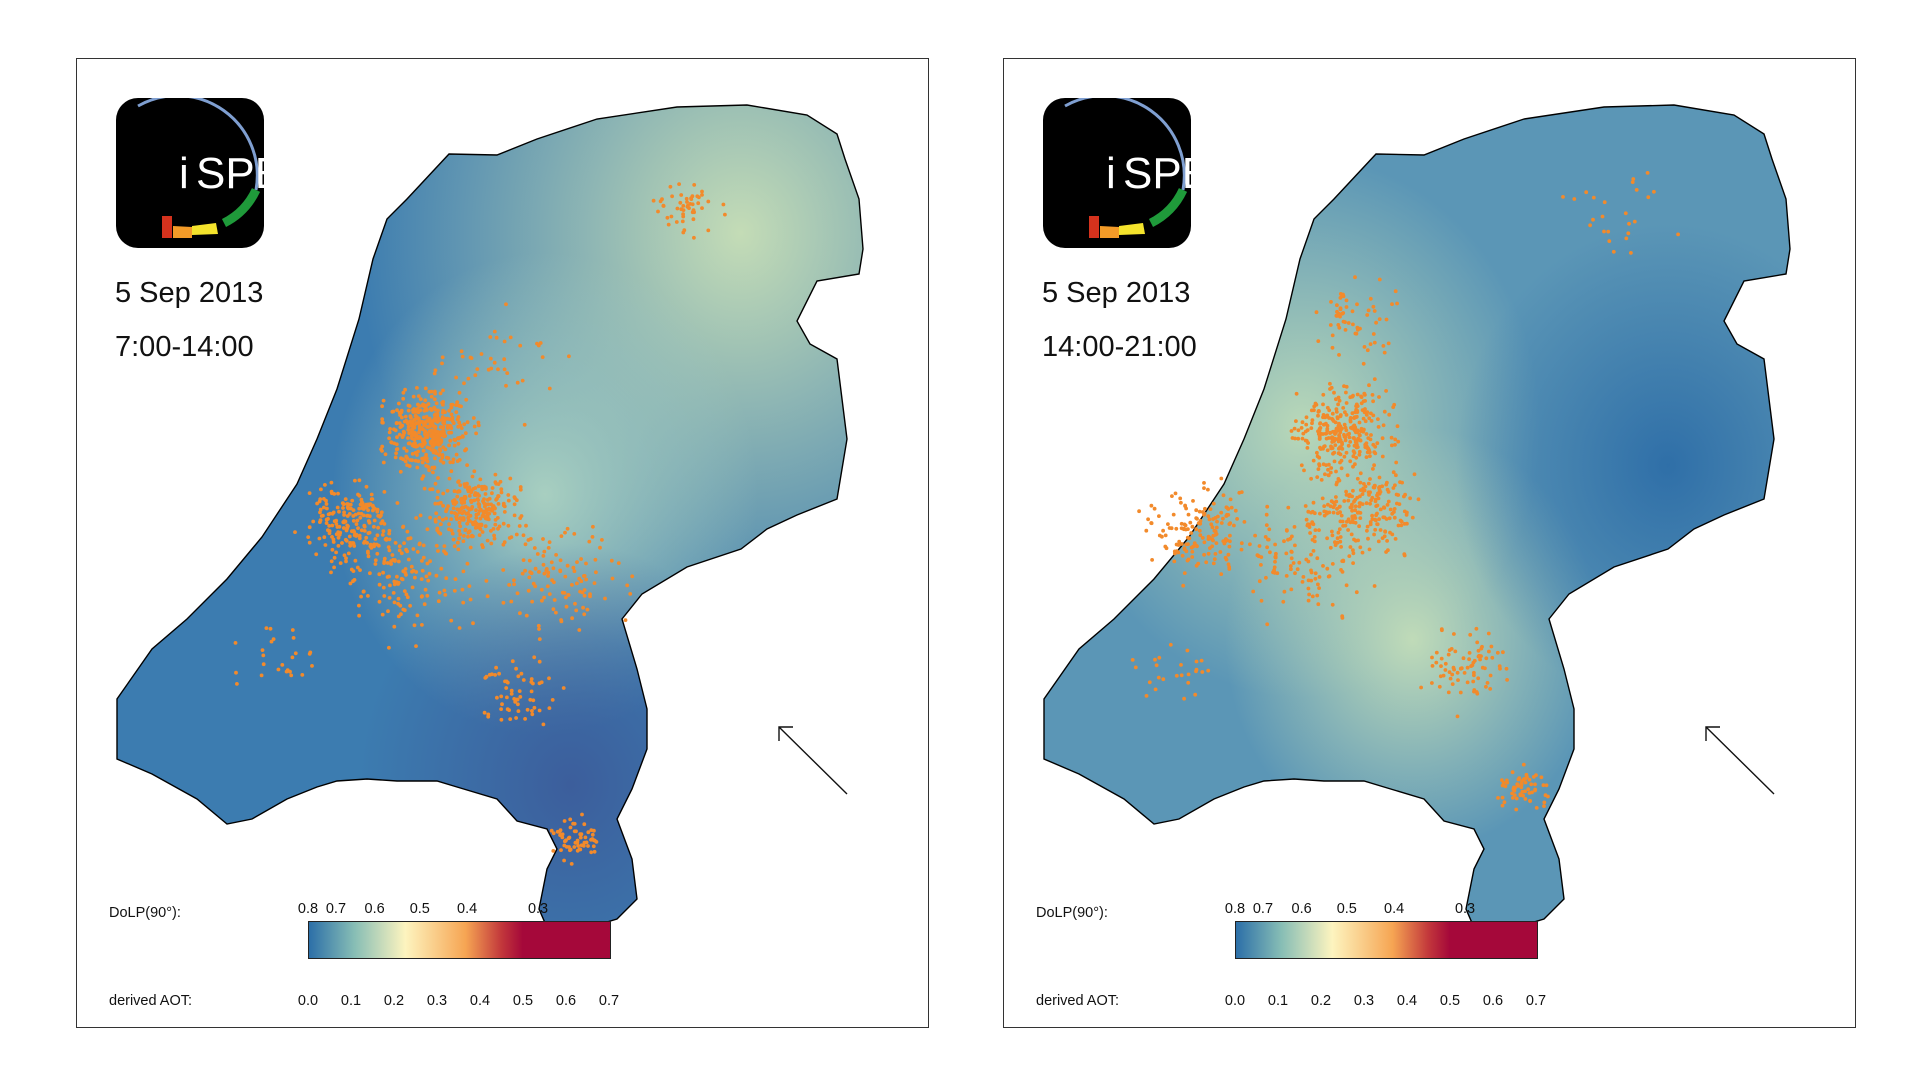 This screenshot has height=1080, width=1920. What do you see at coordinates (184, 347) in the screenshot?
I see `time-range-label: 7:00-14:00` at bounding box center [184, 347].